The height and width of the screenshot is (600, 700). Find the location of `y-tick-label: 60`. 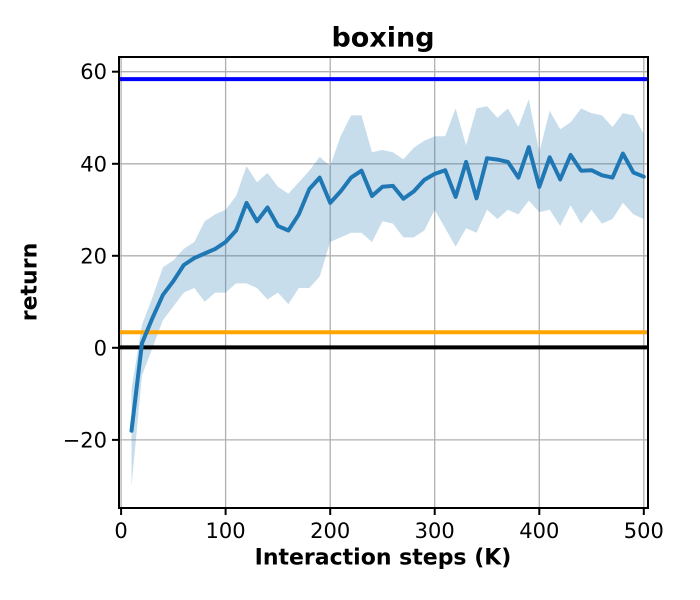

y-tick-label: 60 is located at coordinates (93, 72).